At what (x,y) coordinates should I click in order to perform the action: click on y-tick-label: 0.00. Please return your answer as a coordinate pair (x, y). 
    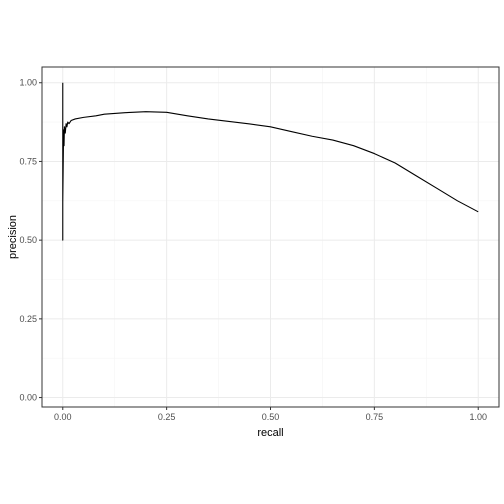
    Looking at the image, I should click on (28, 398).